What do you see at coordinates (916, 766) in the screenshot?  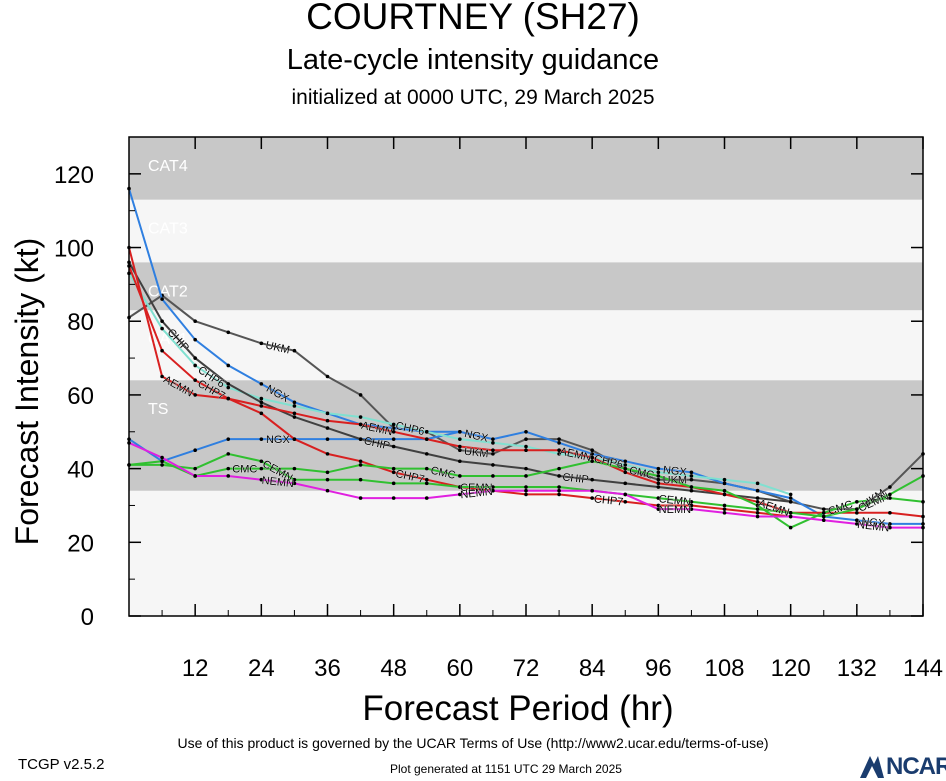 I see `ncar-logo-text: NCAR` at bounding box center [916, 766].